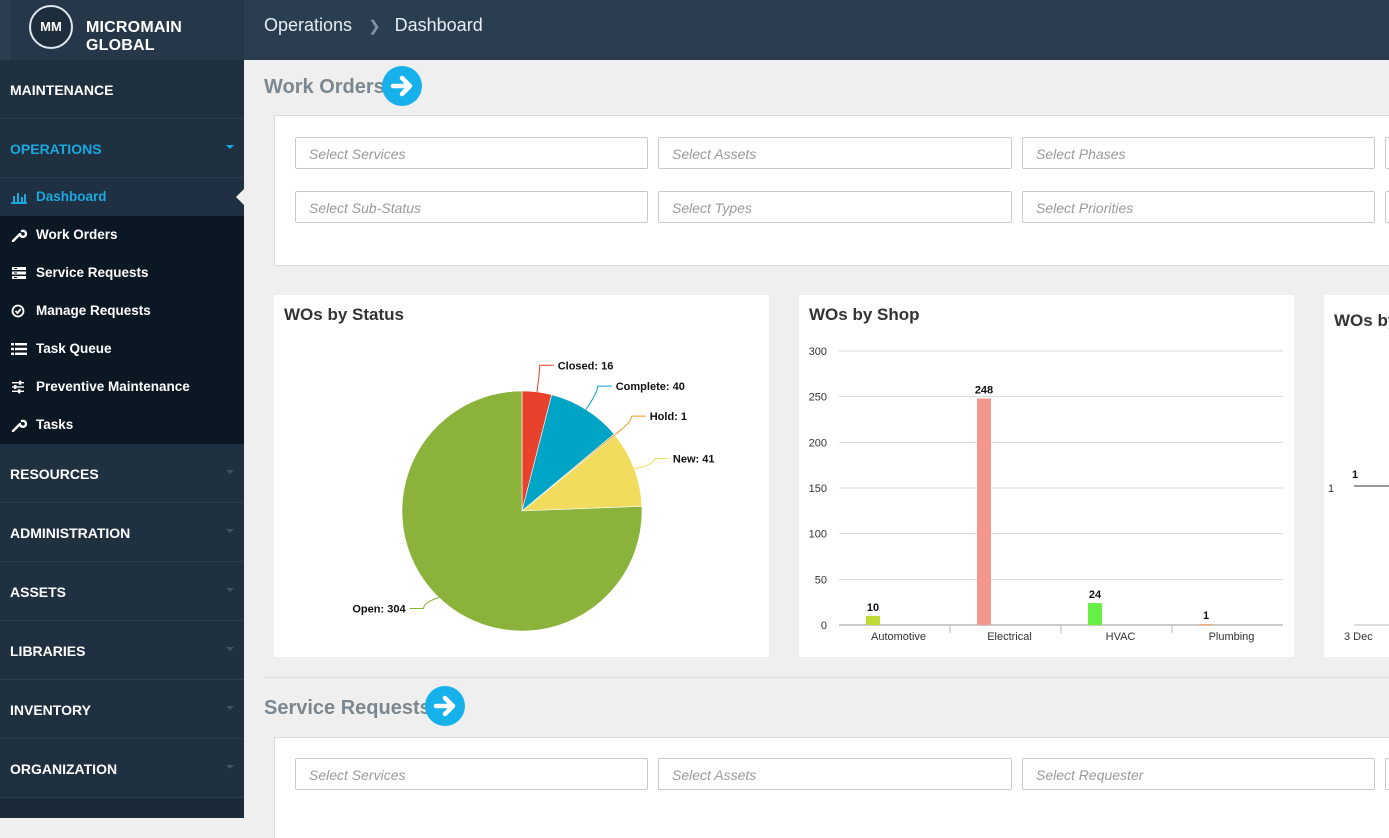 Image resolution: width=1389 pixels, height=838 pixels. What do you see at coordinates (308, 25) in the screenshot?
I see `breadcrumb-operations: Operations` at bounding box center [308, 25].